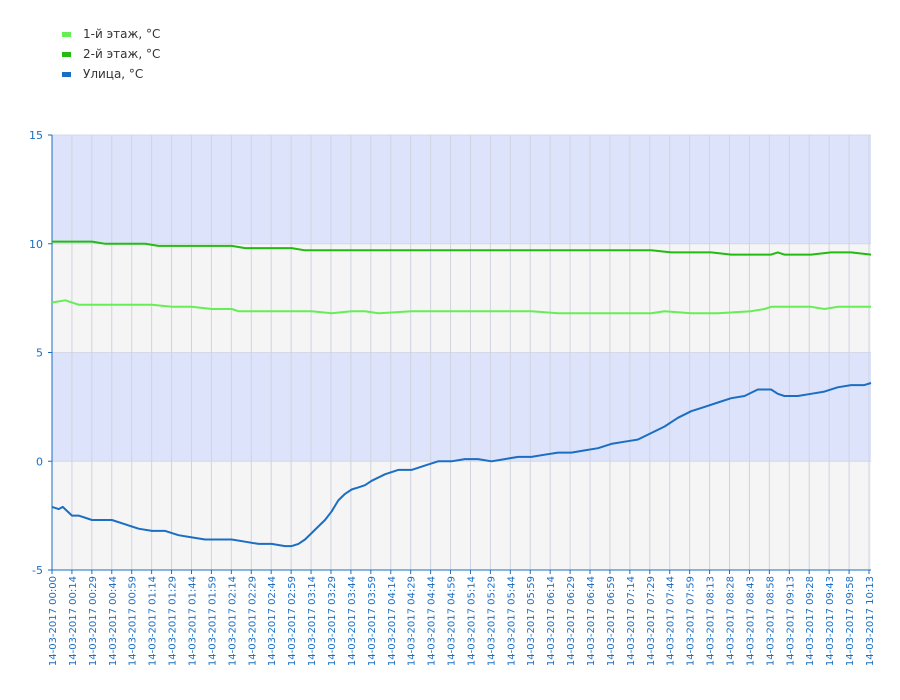 This screenshot has height=700, width=900. What do you see at coordinates (452, 621) in the screenshot?
I see `x-tick-label: 14-03-2017 04:59` at bounding box center [452, 621].